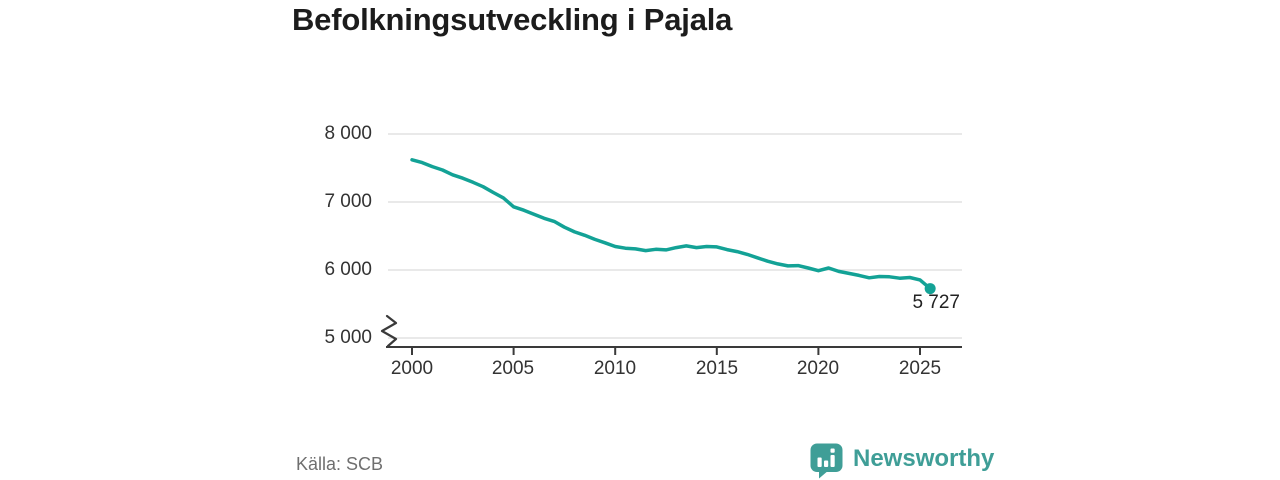 The width and height of the screenshot is (1280, 480). I want to click on newsworthy-brand: Newsworthy, so click(902, 461).